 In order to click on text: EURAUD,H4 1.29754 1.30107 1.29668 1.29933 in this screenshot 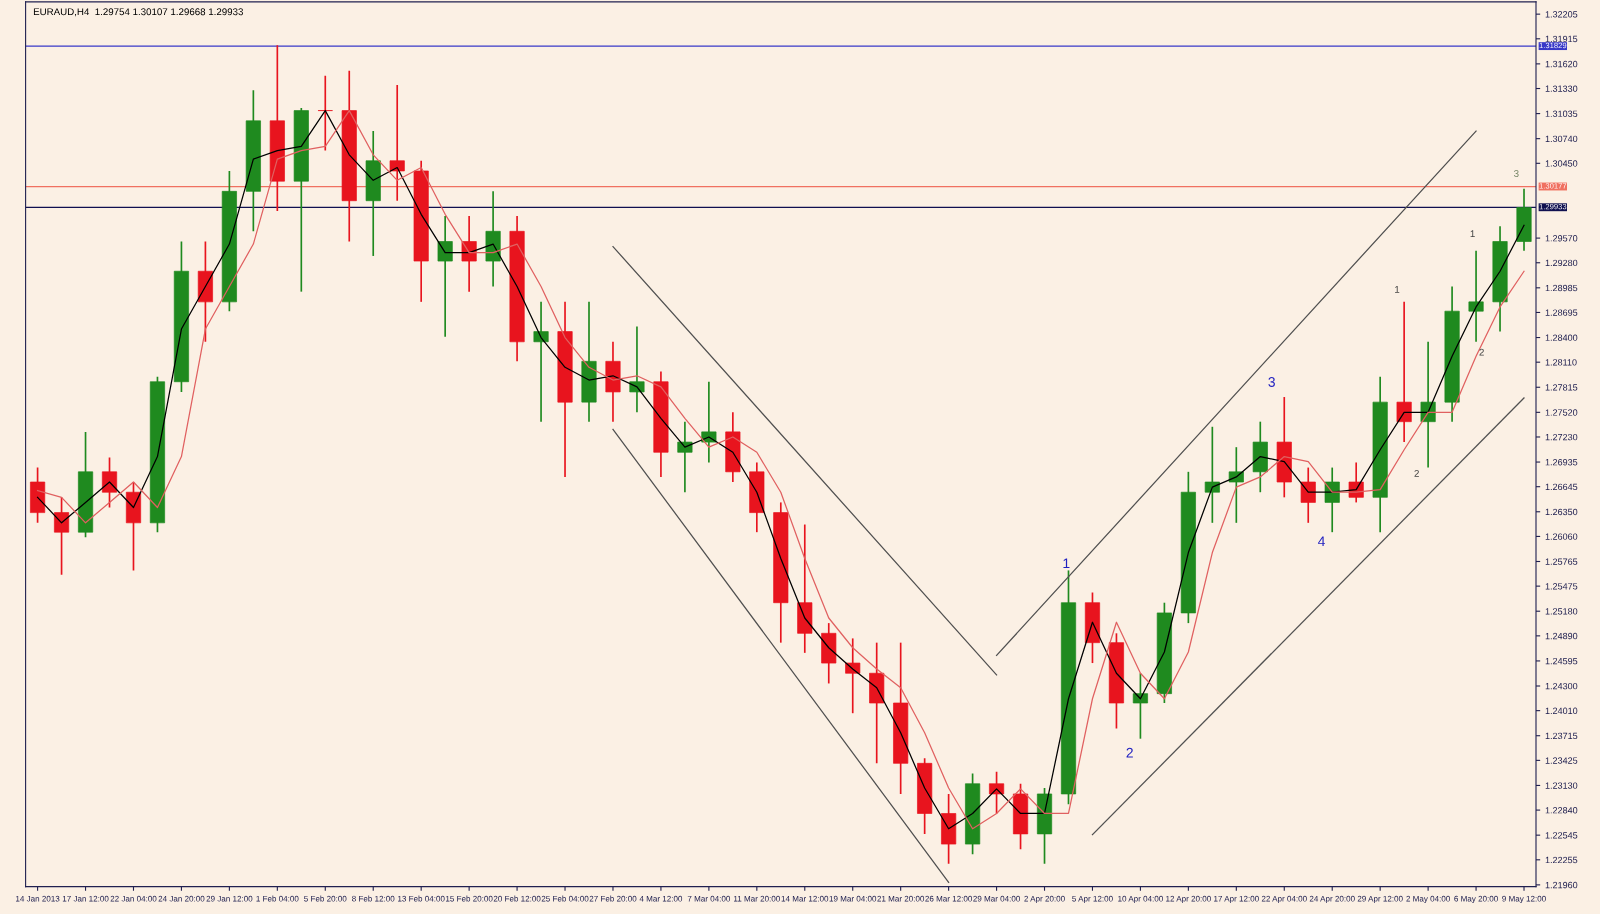, I will do `click(138, 12)`.